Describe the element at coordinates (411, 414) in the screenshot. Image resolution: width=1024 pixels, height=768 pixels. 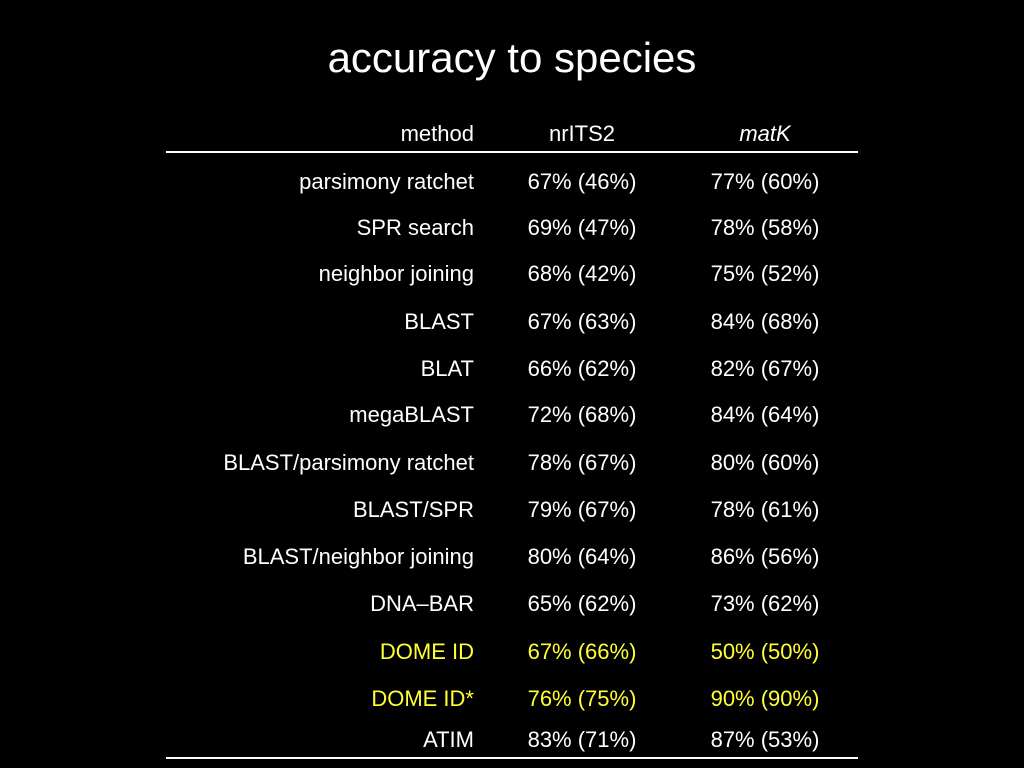
I see `cell-method: megaBLAST` at that location.